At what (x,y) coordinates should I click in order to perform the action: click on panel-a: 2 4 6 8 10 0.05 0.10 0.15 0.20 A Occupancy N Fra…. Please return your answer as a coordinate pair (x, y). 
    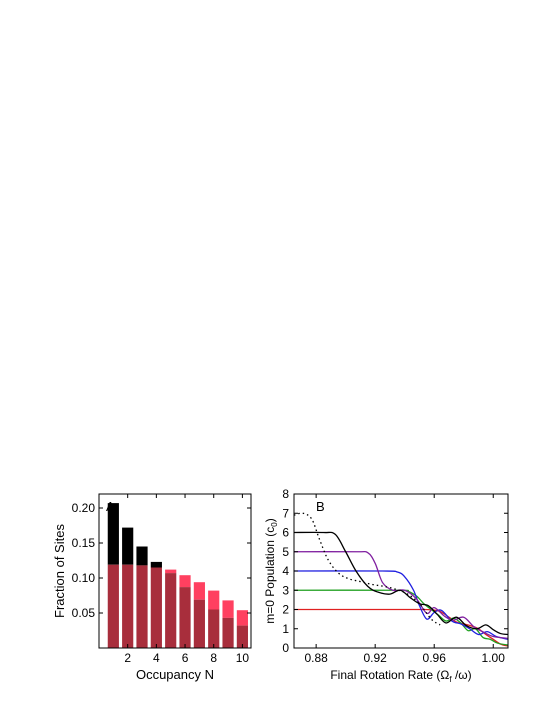
    Looking at the image, I should click on (152, 587).